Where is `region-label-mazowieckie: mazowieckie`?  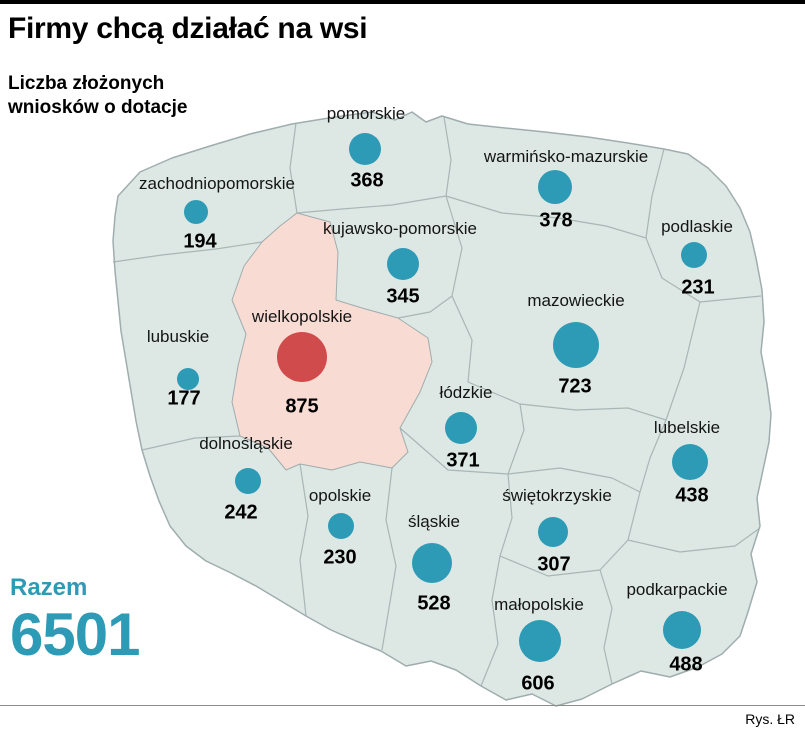
region-label-mazowieckie: mazowieckie is located at coordinates (576, 300).